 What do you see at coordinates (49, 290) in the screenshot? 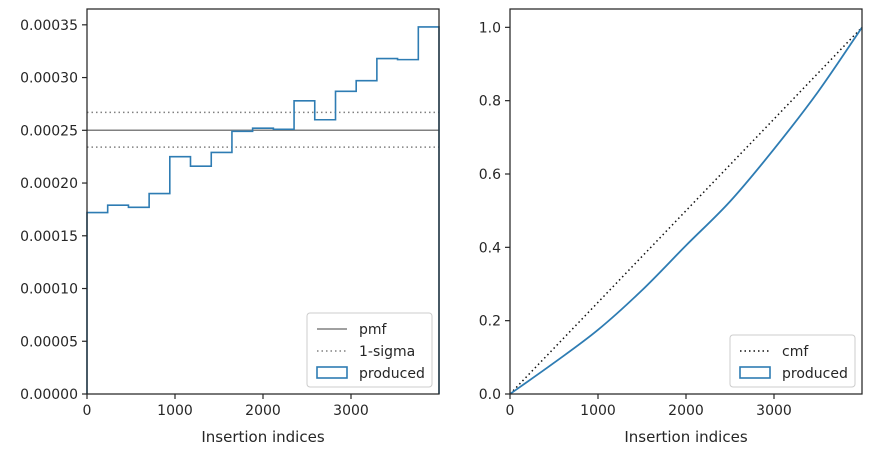
I see `y-tick-label: 0.00010` at bounding box center [49, 290].